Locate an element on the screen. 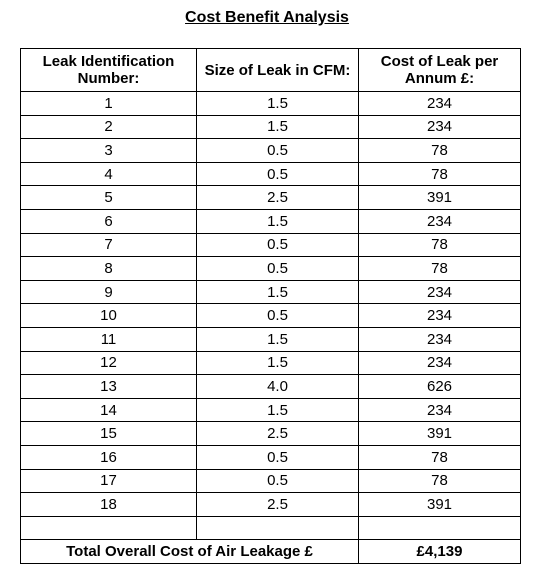 The width and height of the screenshot is (534, 576). table-row: 16 0.5 78 is located at coordinates (270, 457).